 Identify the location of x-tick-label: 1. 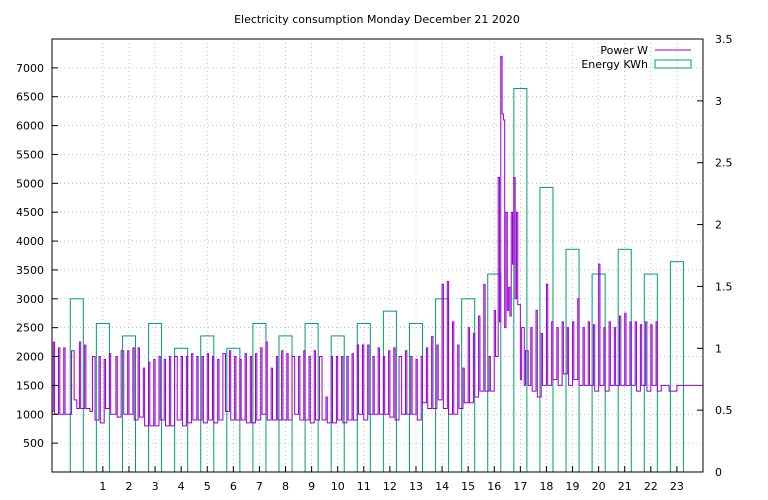
(102, 486).